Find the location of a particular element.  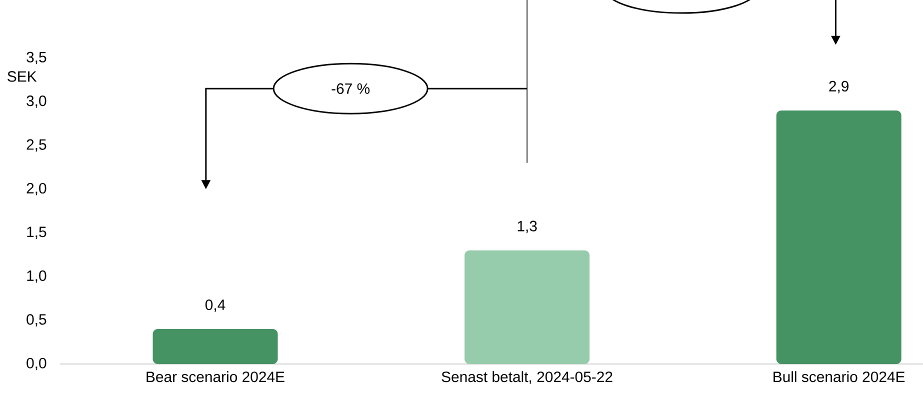

y-tick-label: 3,0 is located at coordinates (36, 102).